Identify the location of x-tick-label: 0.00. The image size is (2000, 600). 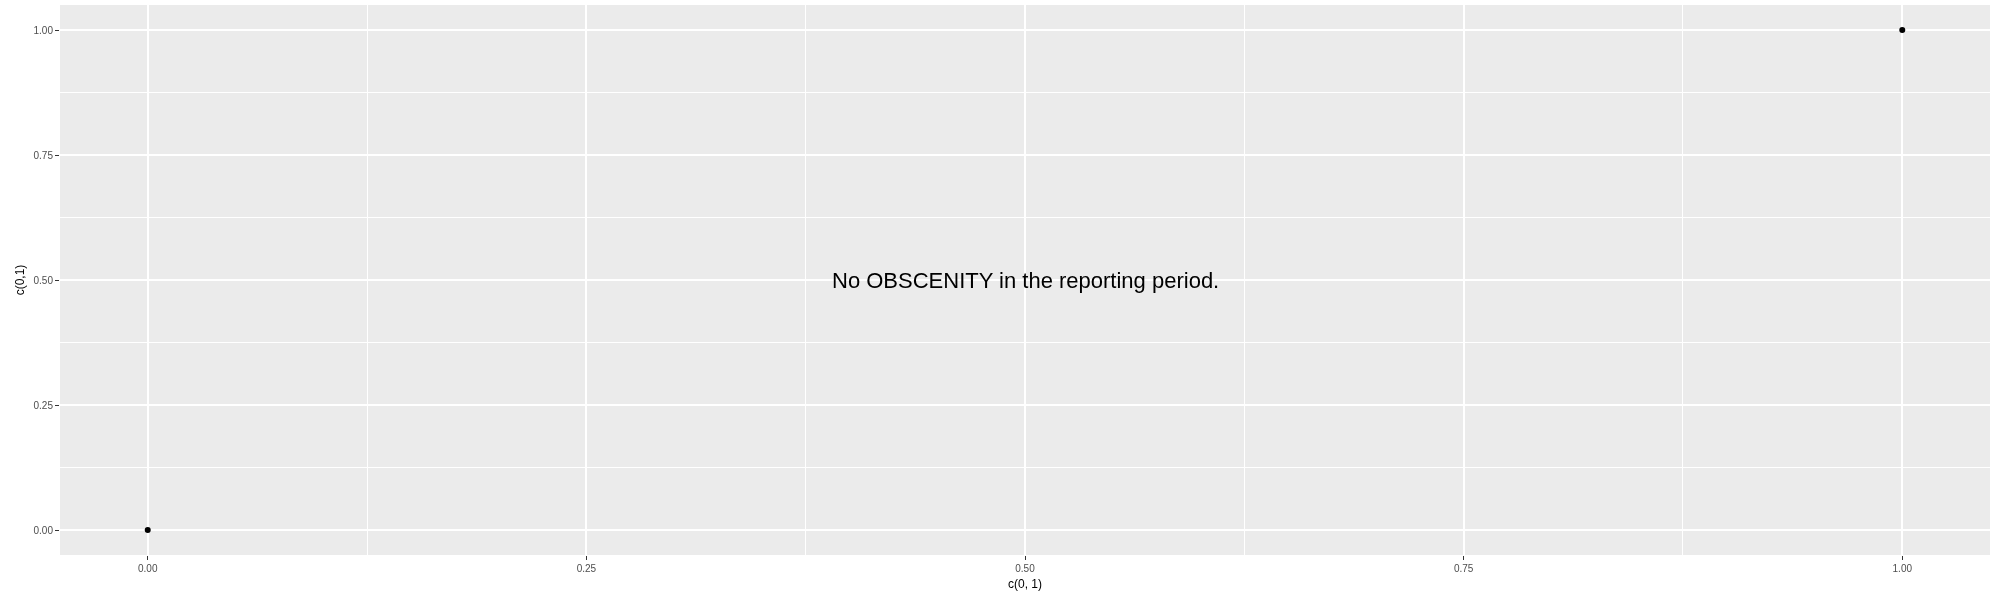
(148, 568).